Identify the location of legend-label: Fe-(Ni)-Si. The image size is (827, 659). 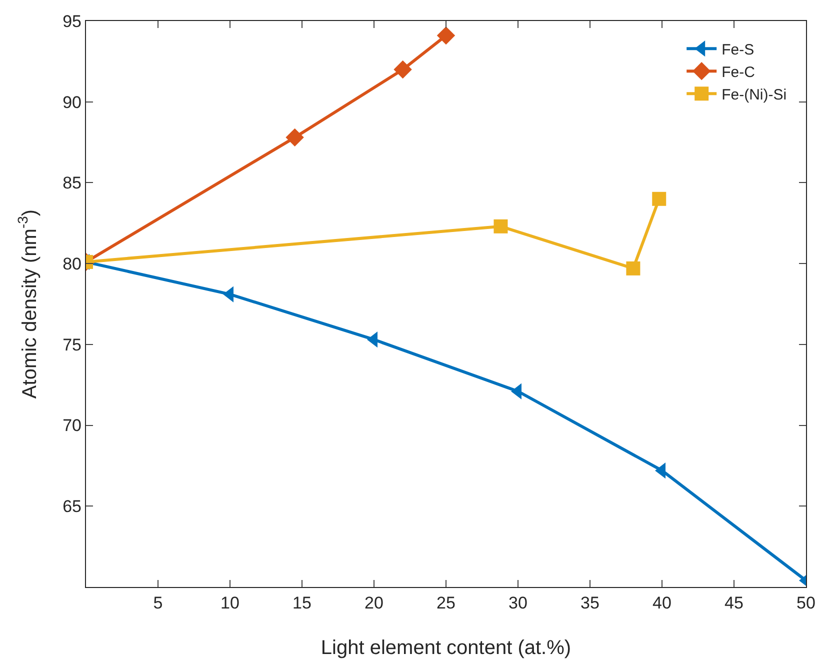
(754, 95).